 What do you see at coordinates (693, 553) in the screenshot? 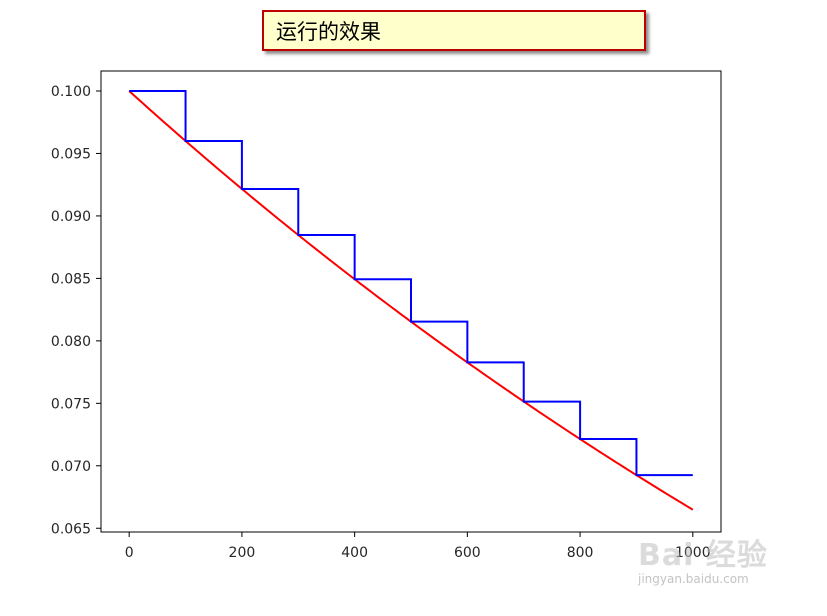
I see `x-tick-label: 1000` at bounding box center [693, 553].